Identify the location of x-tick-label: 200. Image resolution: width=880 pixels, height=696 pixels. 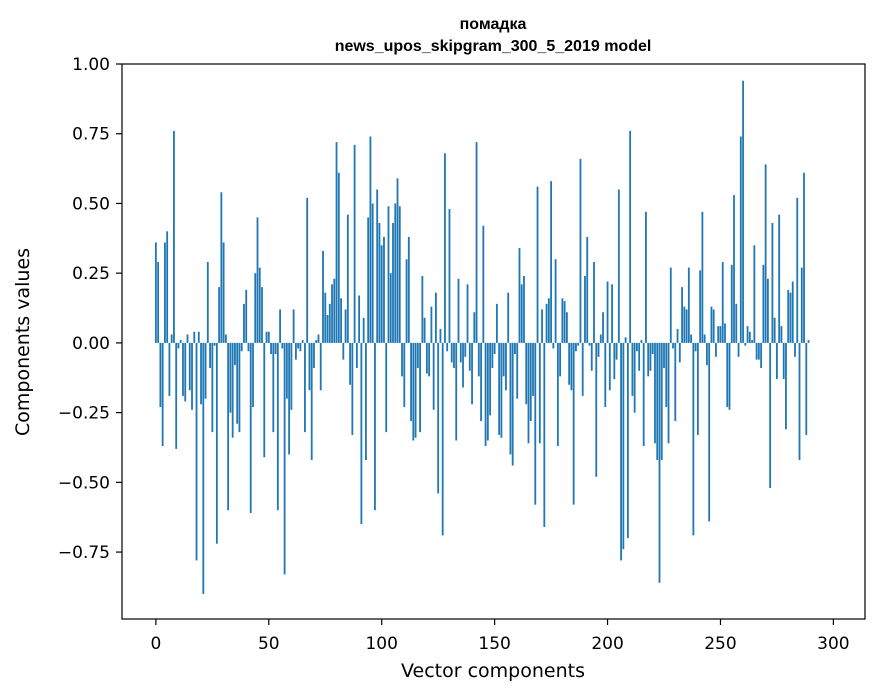
(607, 644).